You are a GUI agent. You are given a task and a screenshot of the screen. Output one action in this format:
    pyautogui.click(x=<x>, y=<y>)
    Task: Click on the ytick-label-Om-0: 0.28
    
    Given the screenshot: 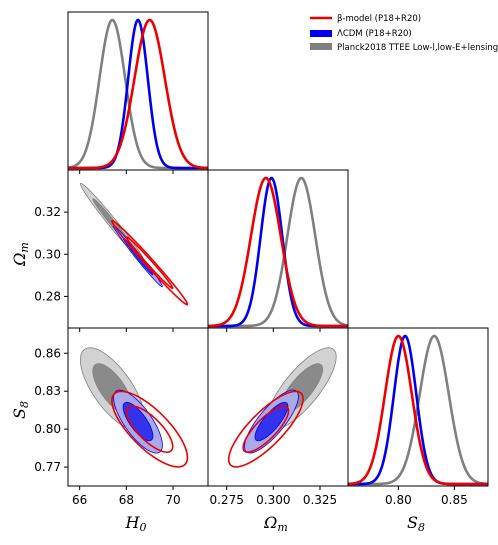 What is the action you would take?
    pyautogui.click(x=47, y=296)
    